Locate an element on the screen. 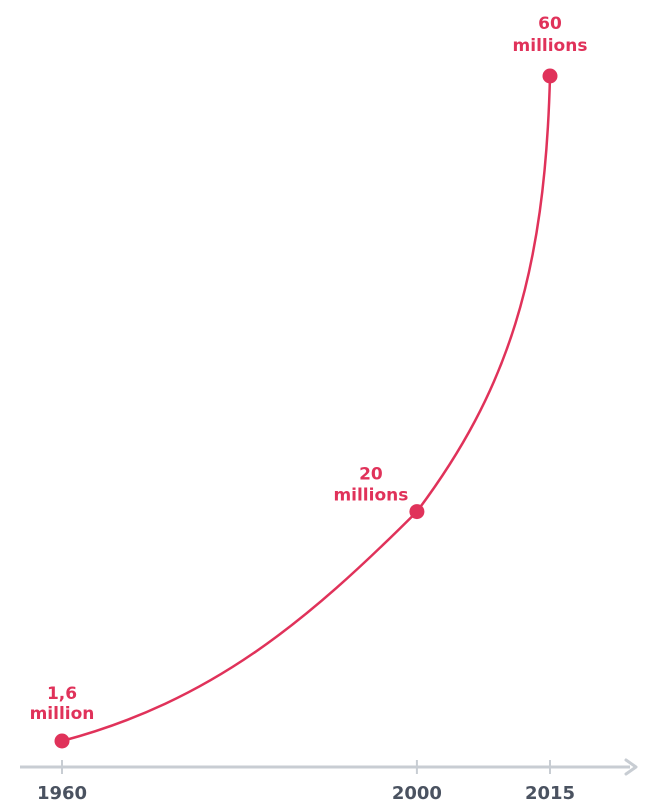 This screenshot has width=652, height=809. x-tick-label: 1960 is located at coordinates (62, 793).